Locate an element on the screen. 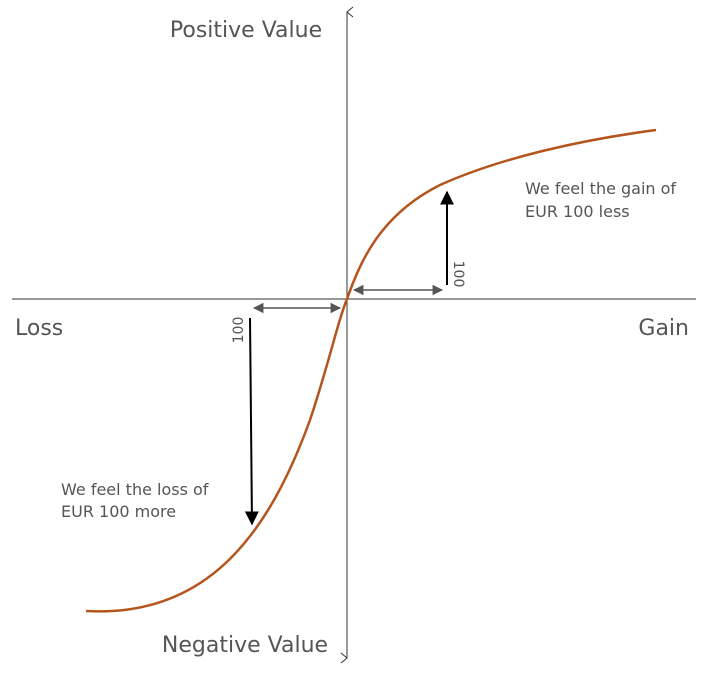  gain-amount-label: 100 is located at coordinates (458, 274).